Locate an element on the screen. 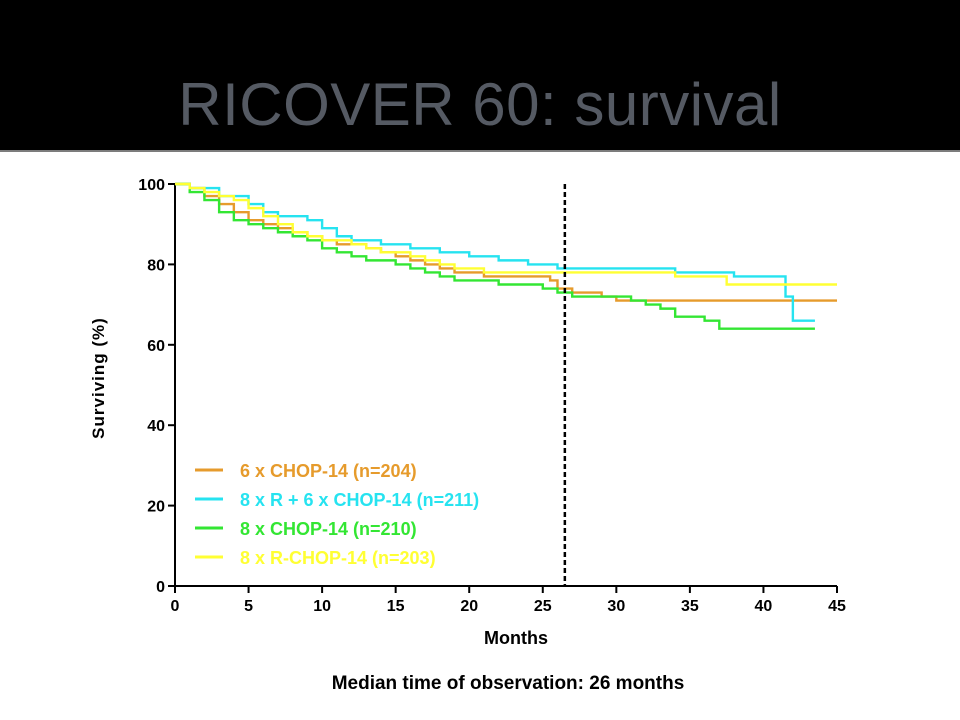 The image size is (960, 720). slide-title: RICOVER 60: survival is located at coordinates (480, 104).